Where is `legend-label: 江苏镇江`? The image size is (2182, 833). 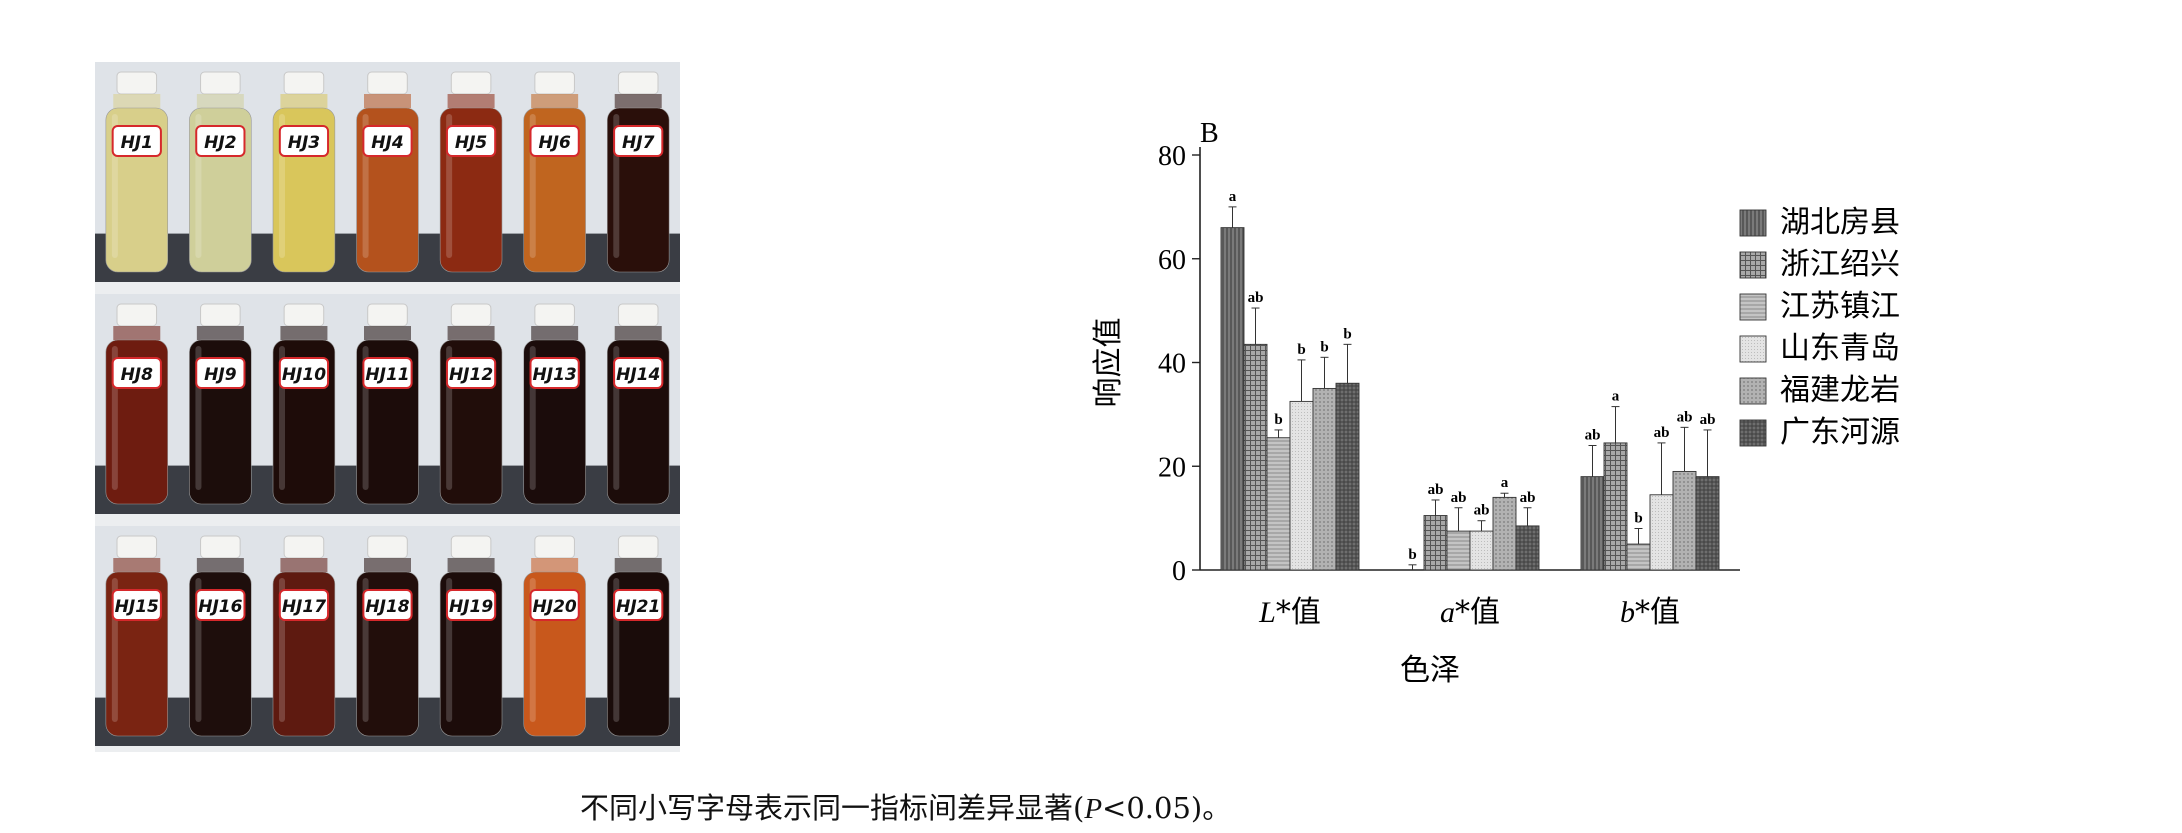 legend-label: 江苏镇江 is located at coordinates (1840, 306).